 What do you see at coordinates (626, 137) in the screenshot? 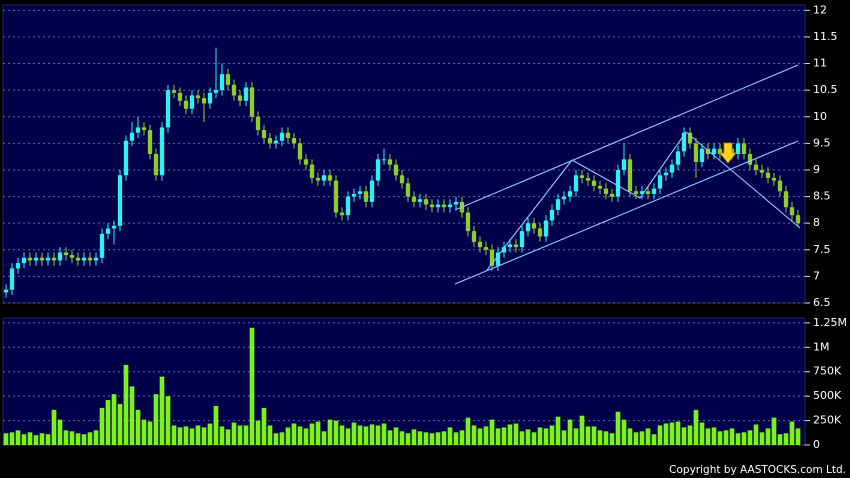
I see `channel-upper` at bounding box center [626, 137].